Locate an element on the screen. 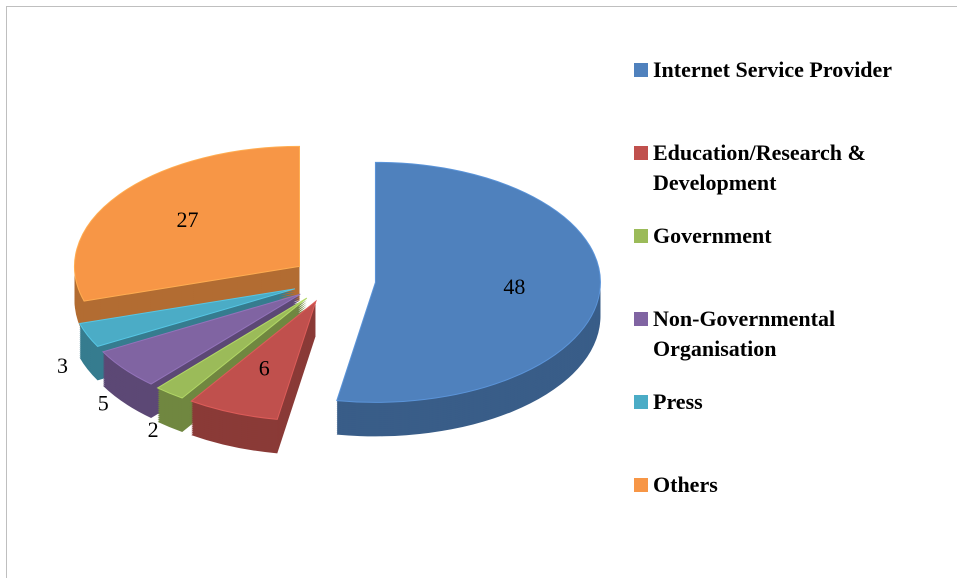 The width and height of the screenshot is (957, 578). legend-item: Education/Research & Development is located at coordinates (794, 179).